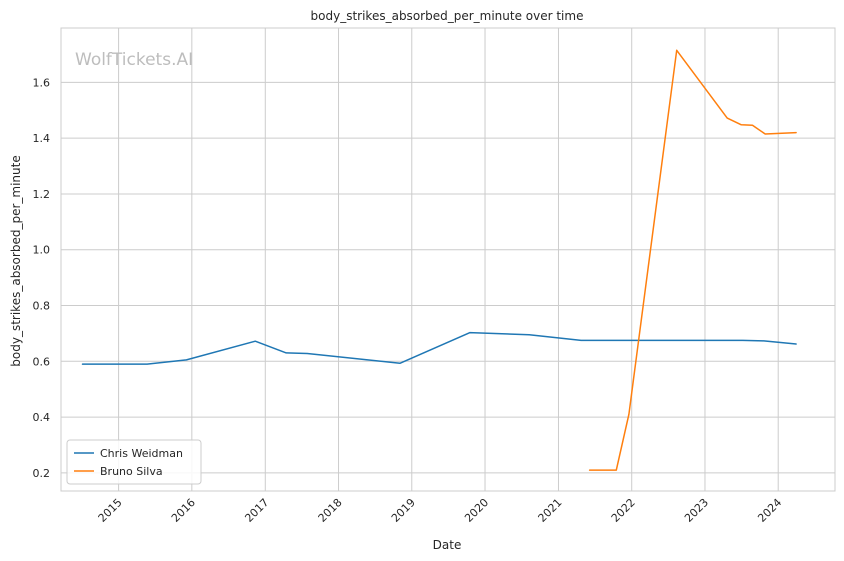 The height and width of the screenshot is (561, 844). I want to click on y-tick-labels: 0.2 0.4 0.6 0.8 1.0 1.2 1.4 1.6, so click(42, 277).